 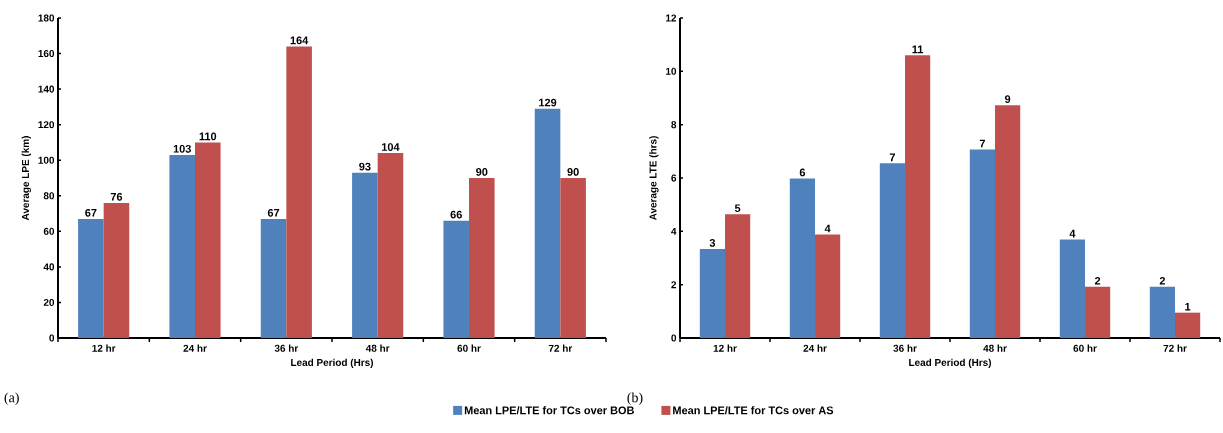 I want to click on y-tick-label: 8, so click(x=674, y=125).